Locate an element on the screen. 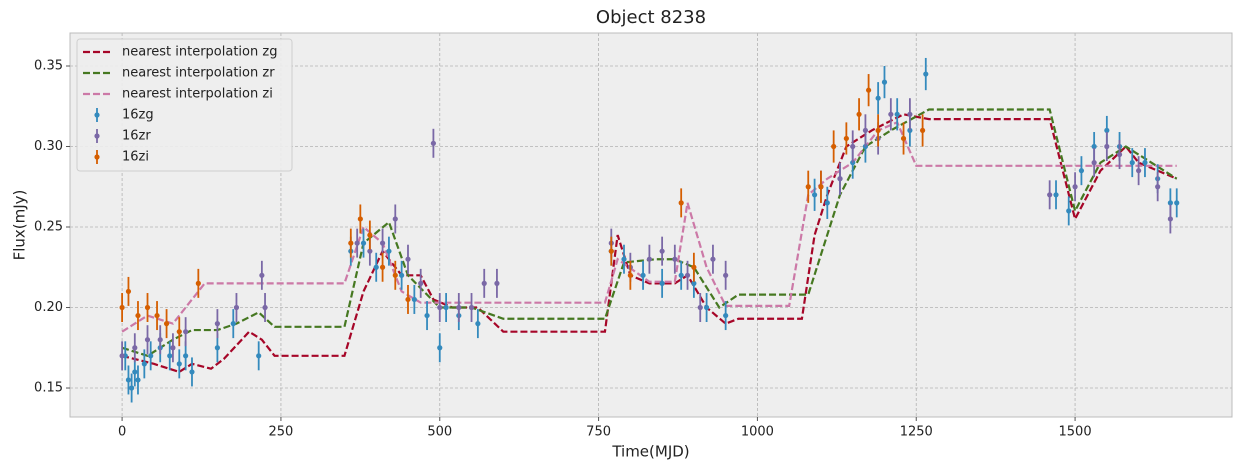  x-tick-label: 750 is located at coordinates (598, 432).